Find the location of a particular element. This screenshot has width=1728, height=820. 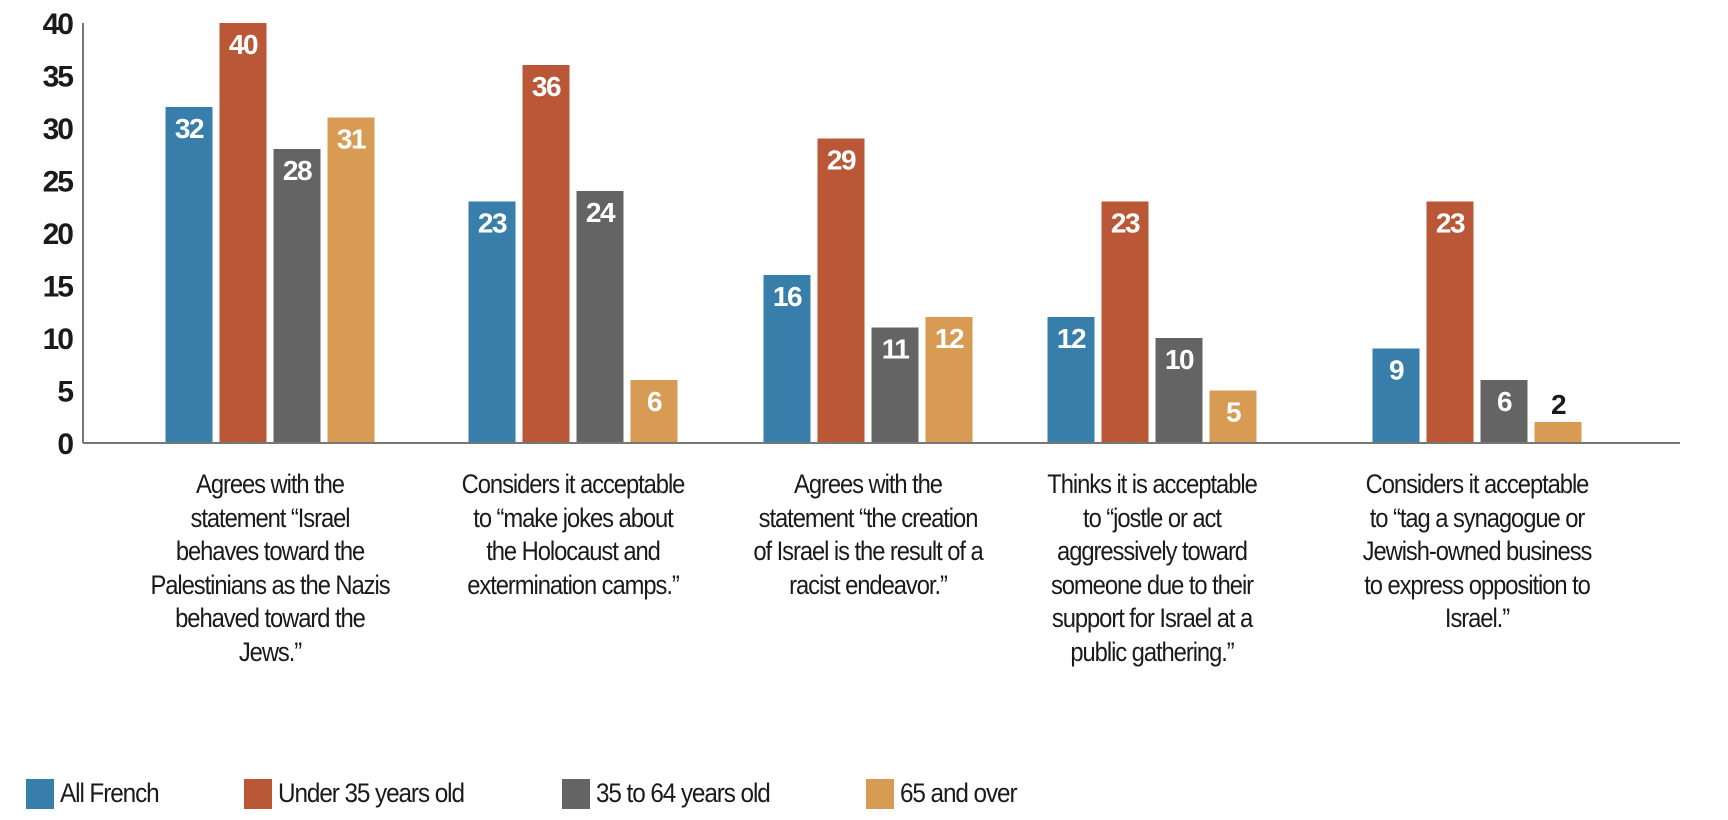

bar-group: 16 29 11 12 is located at coordinates (868, 290).